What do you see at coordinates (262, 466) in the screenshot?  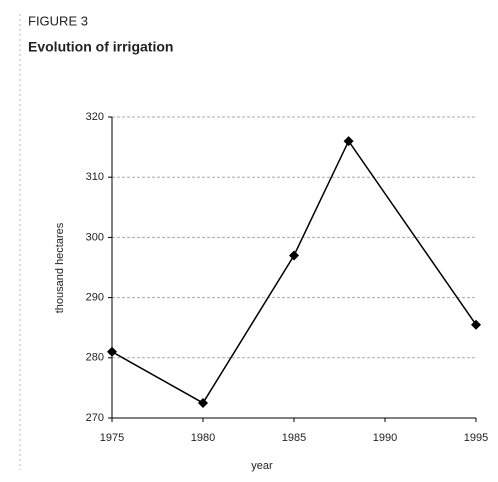 I see `x-axis-label: year` at bounding box center [262, 466].